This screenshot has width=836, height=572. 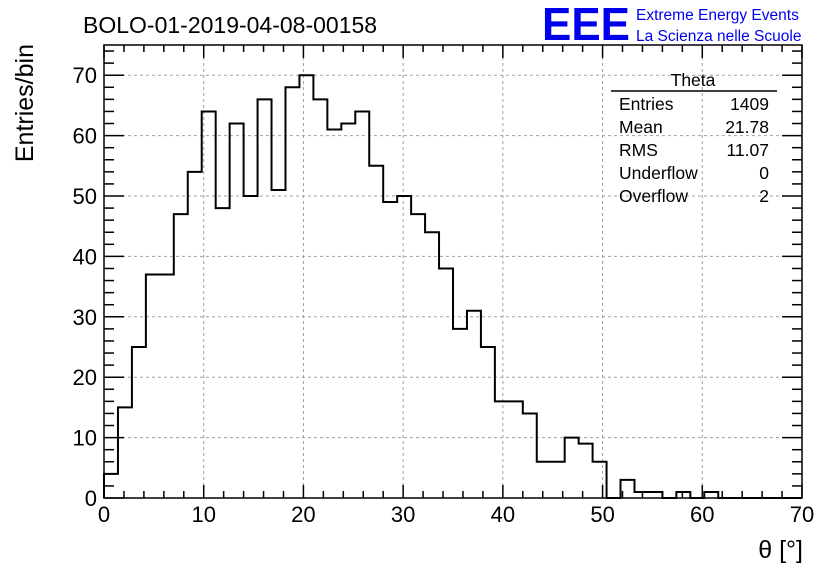 I want to click on x-axis-label: θ [°], so click(x=780, y=550).